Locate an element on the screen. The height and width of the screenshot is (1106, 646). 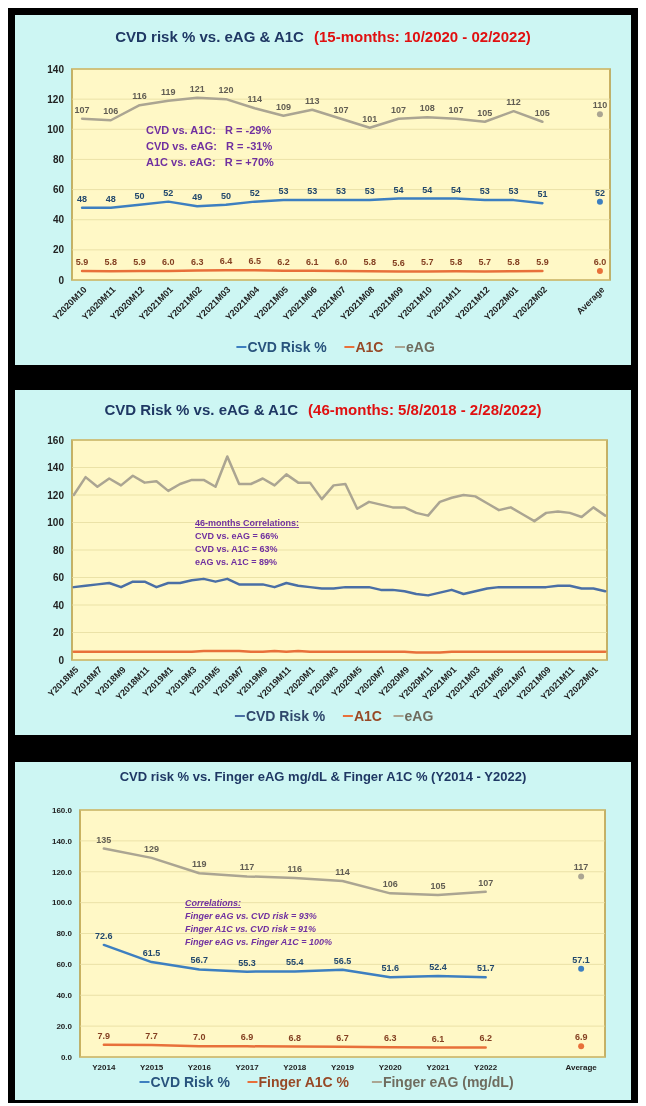
y-tick-label: 0.0 is located at coordinates (66, 1057).